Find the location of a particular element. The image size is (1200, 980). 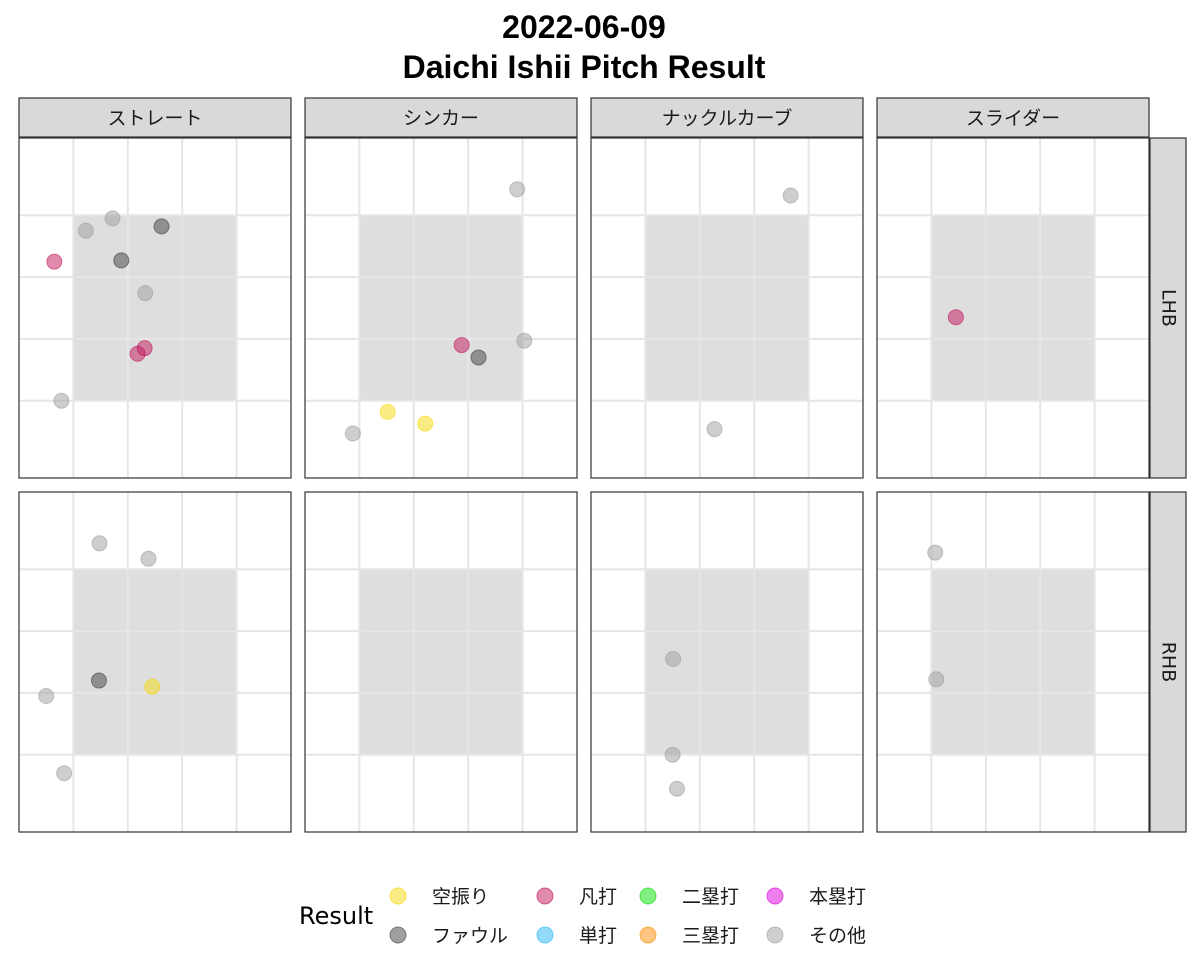

facet-strip-column: ストレート is located at coordinates (155, 117).